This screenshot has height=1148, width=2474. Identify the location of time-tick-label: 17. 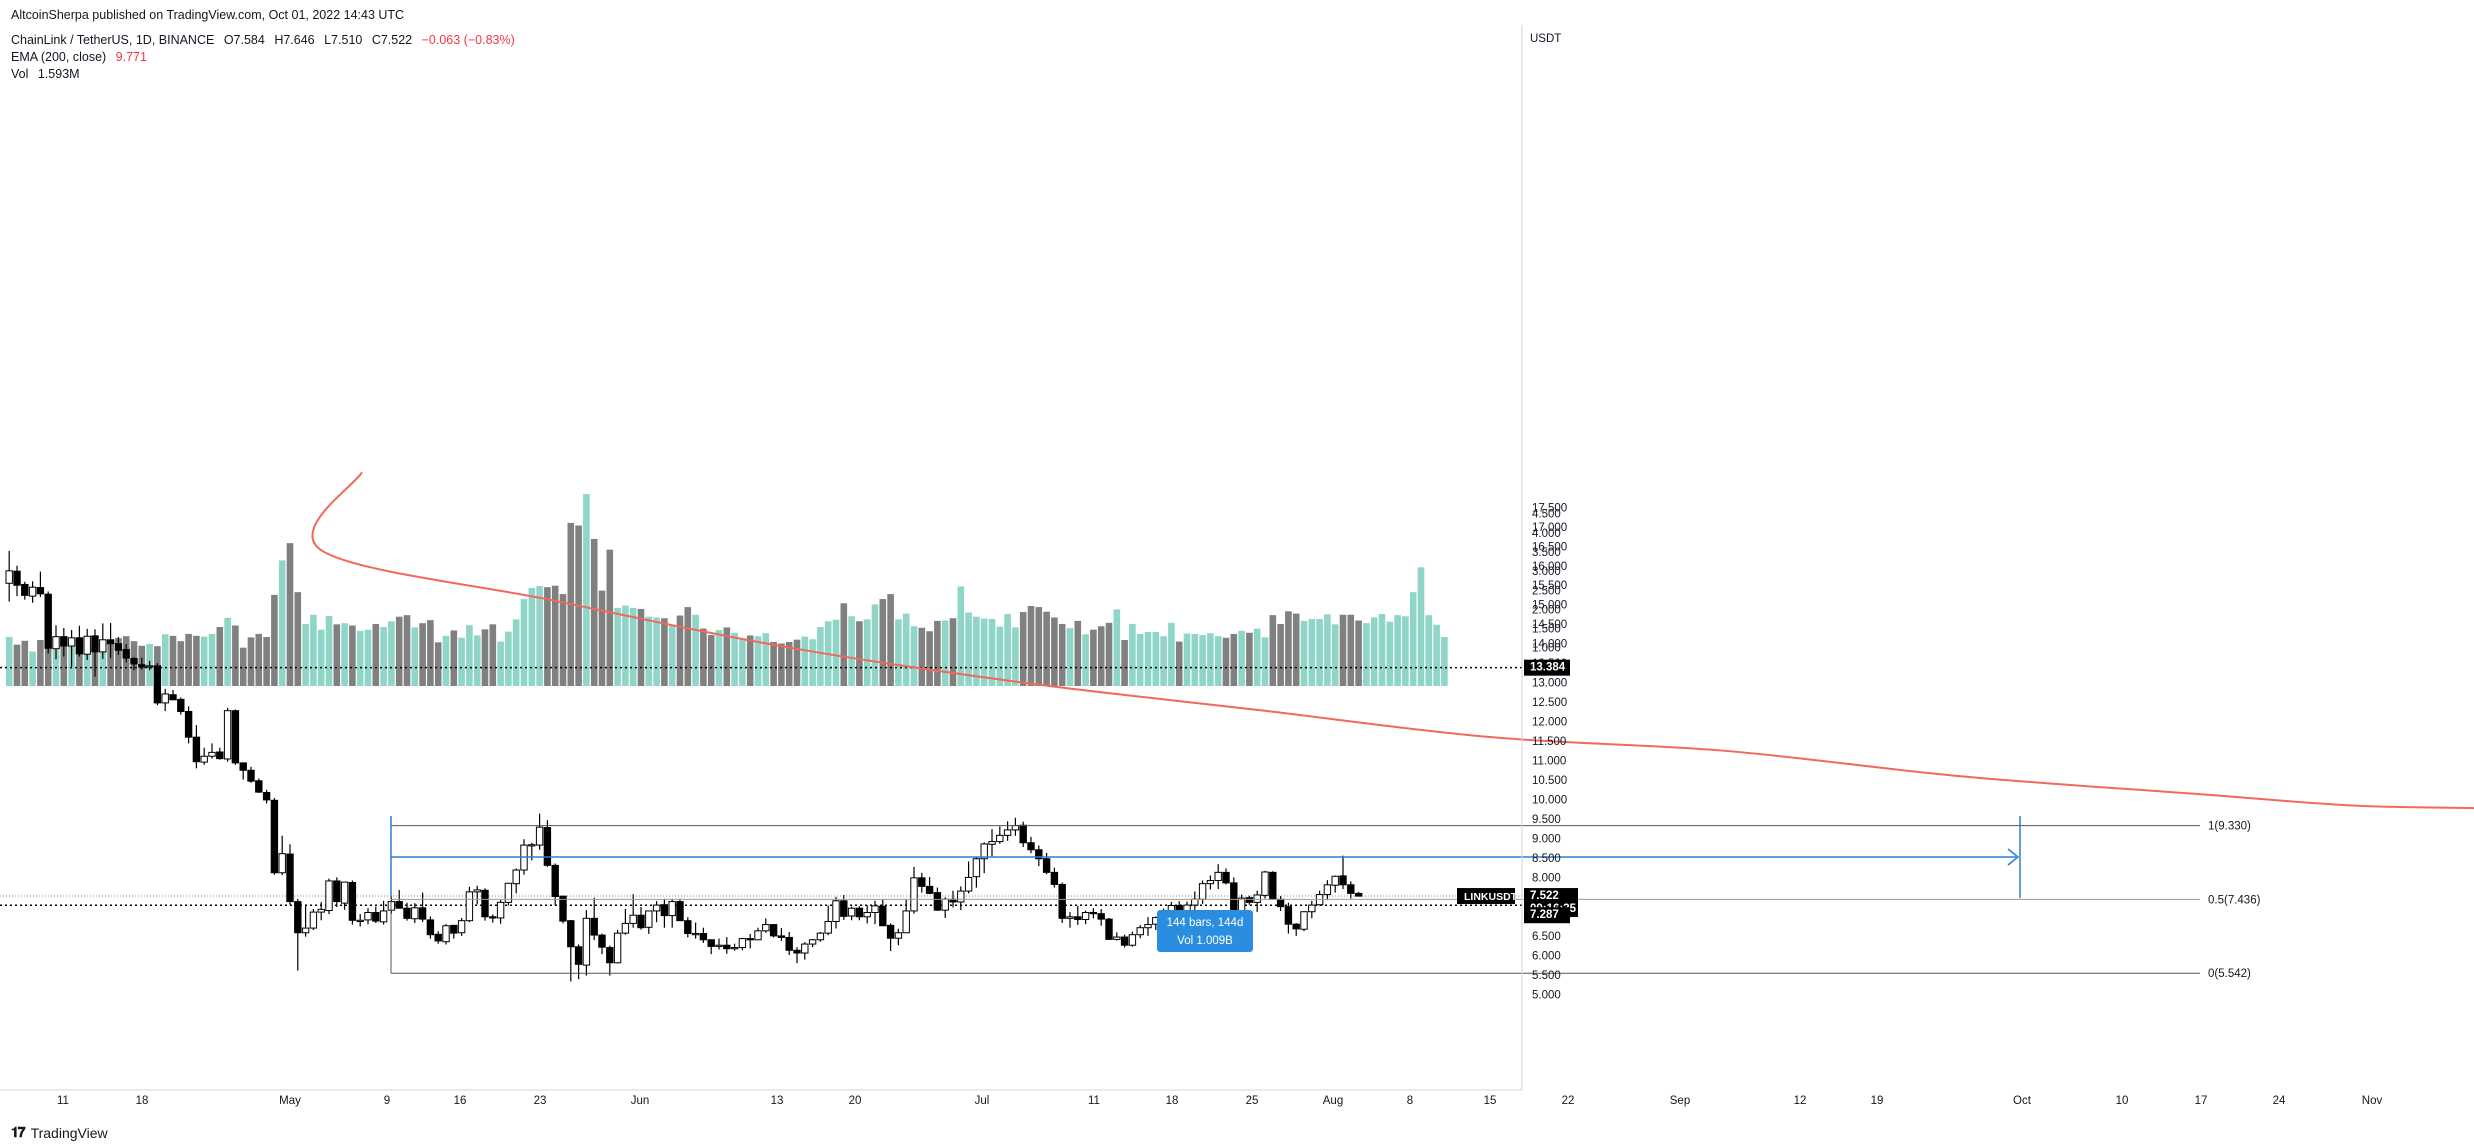
(2201, 1101).